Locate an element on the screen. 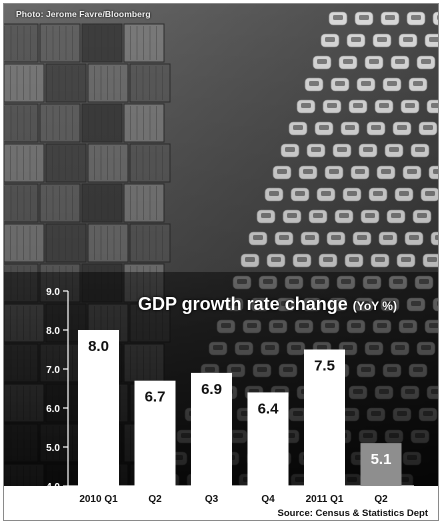  y-tick-label: 9.0 is located at coordinates (53, 292).